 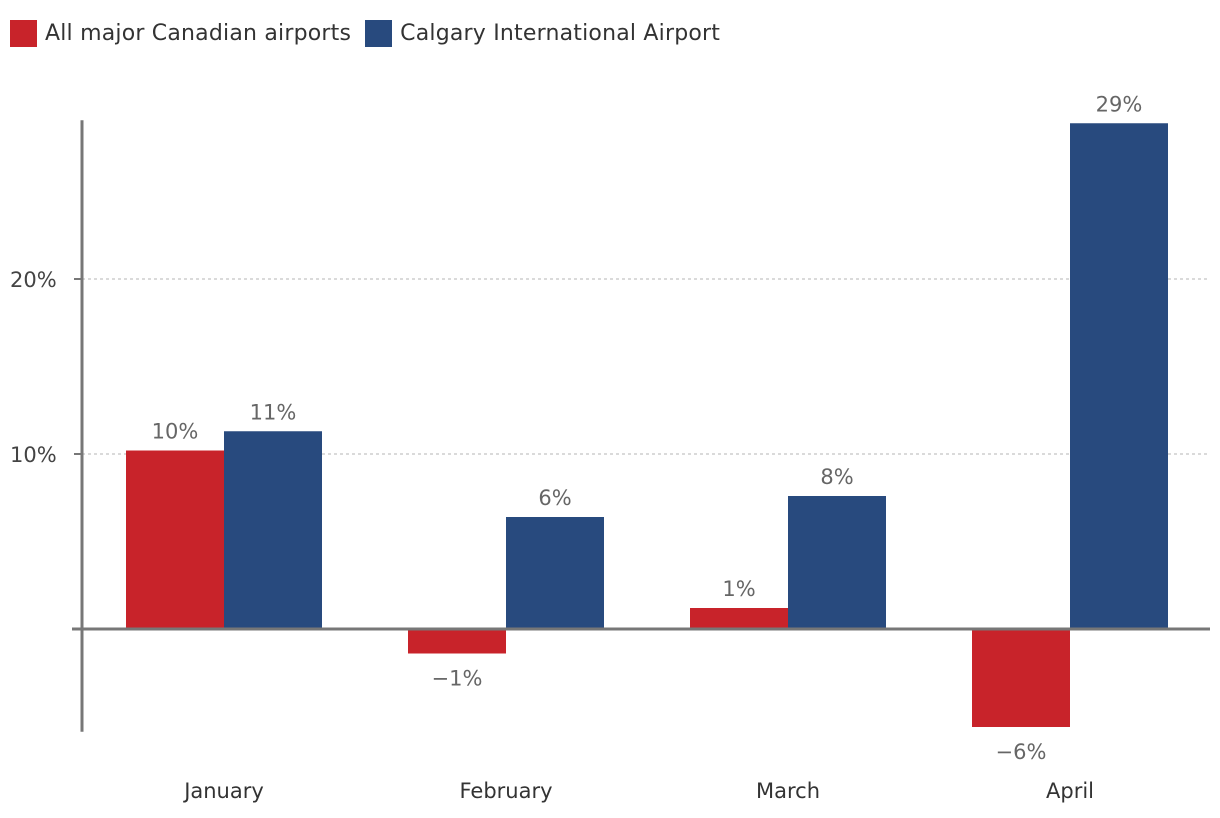 I want to click on data-label: −6%, so click(x=1021, y=752).